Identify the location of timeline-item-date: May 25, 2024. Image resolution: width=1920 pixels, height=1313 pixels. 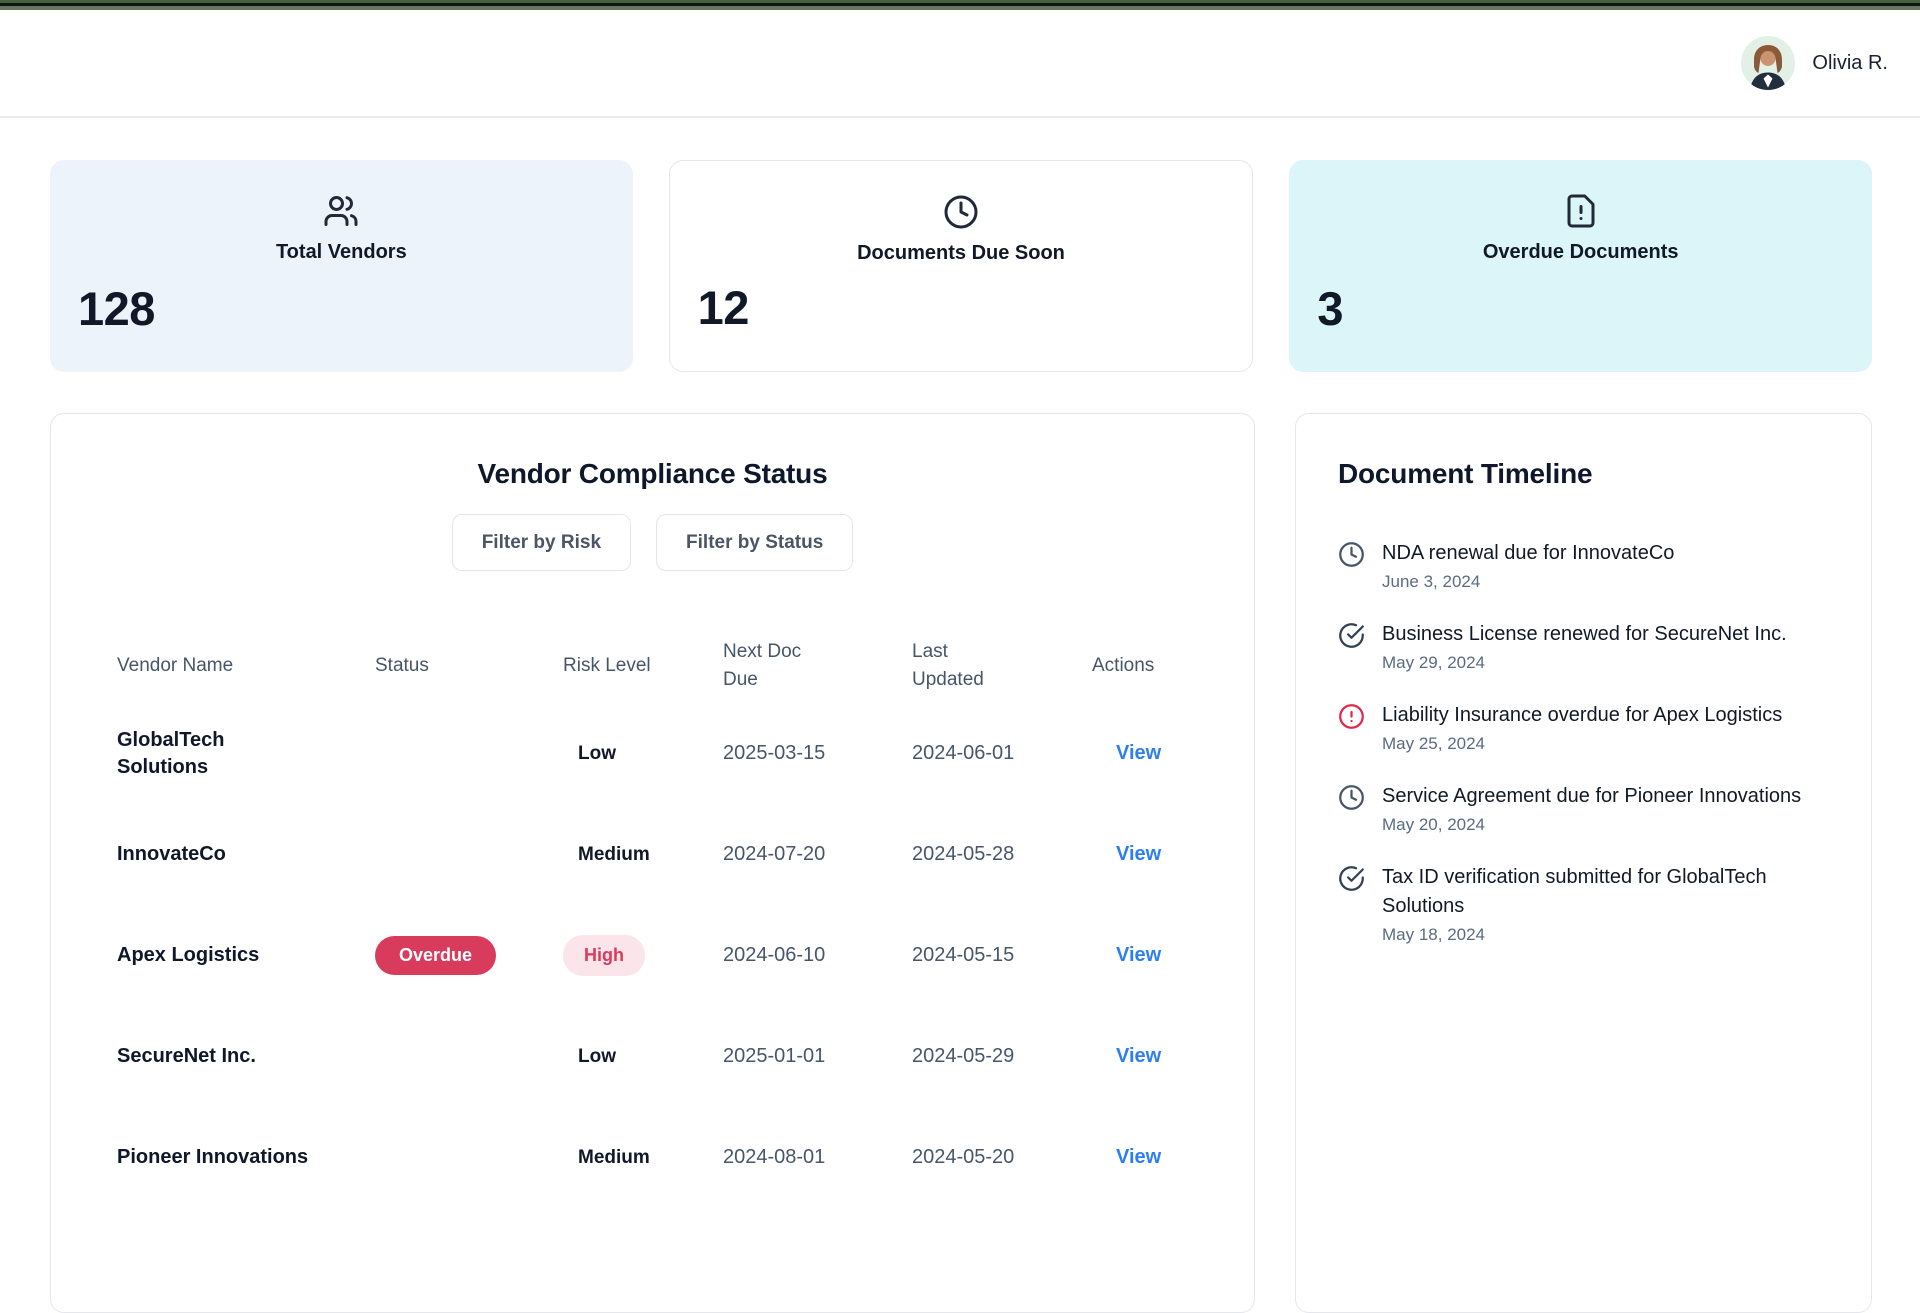
(1434, 743).